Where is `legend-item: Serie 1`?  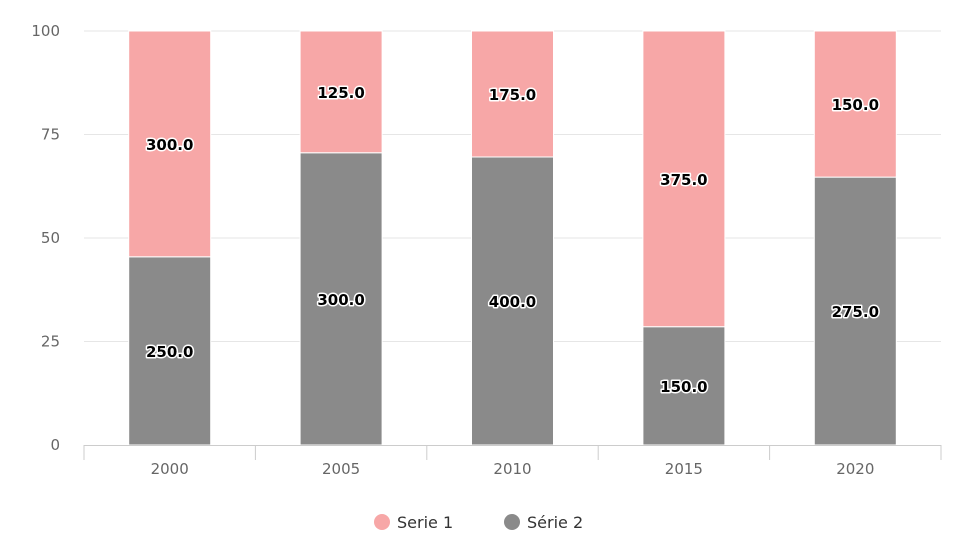
legend-item: Serie 1 is located at coordinates (413, 522).